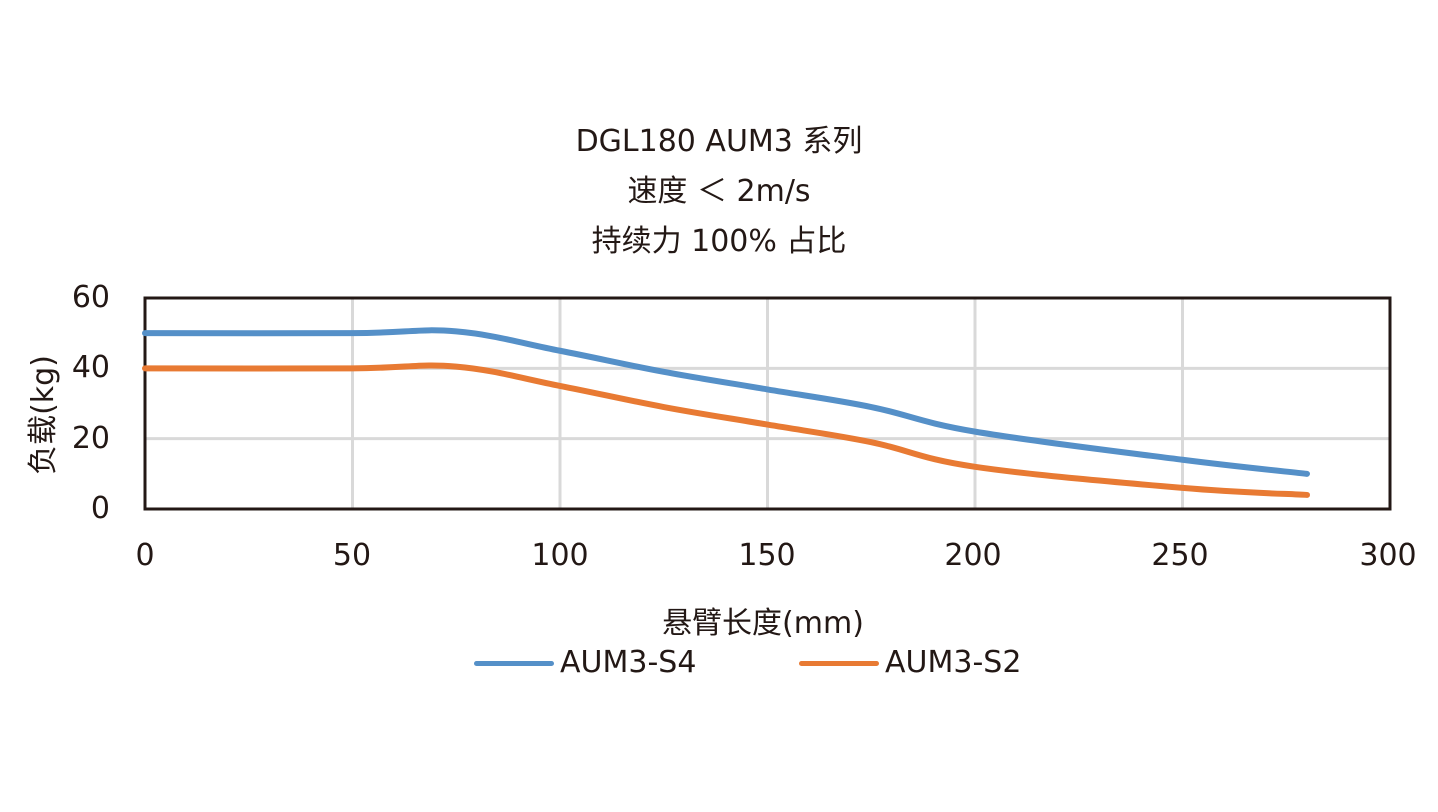  What do you see at coordinates (100, 508) in the screenshot?
I see `y-tick-0: 0` at bounding box center [100, 508].